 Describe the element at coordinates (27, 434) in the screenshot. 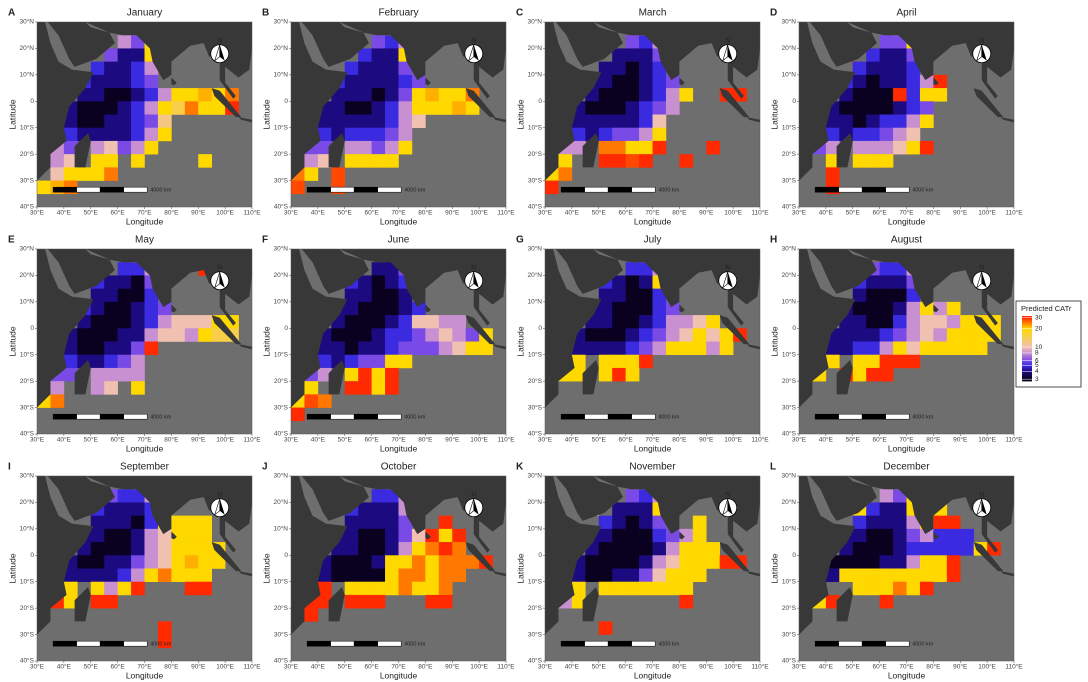

I see `y-tick-label: 40°S` at that location.